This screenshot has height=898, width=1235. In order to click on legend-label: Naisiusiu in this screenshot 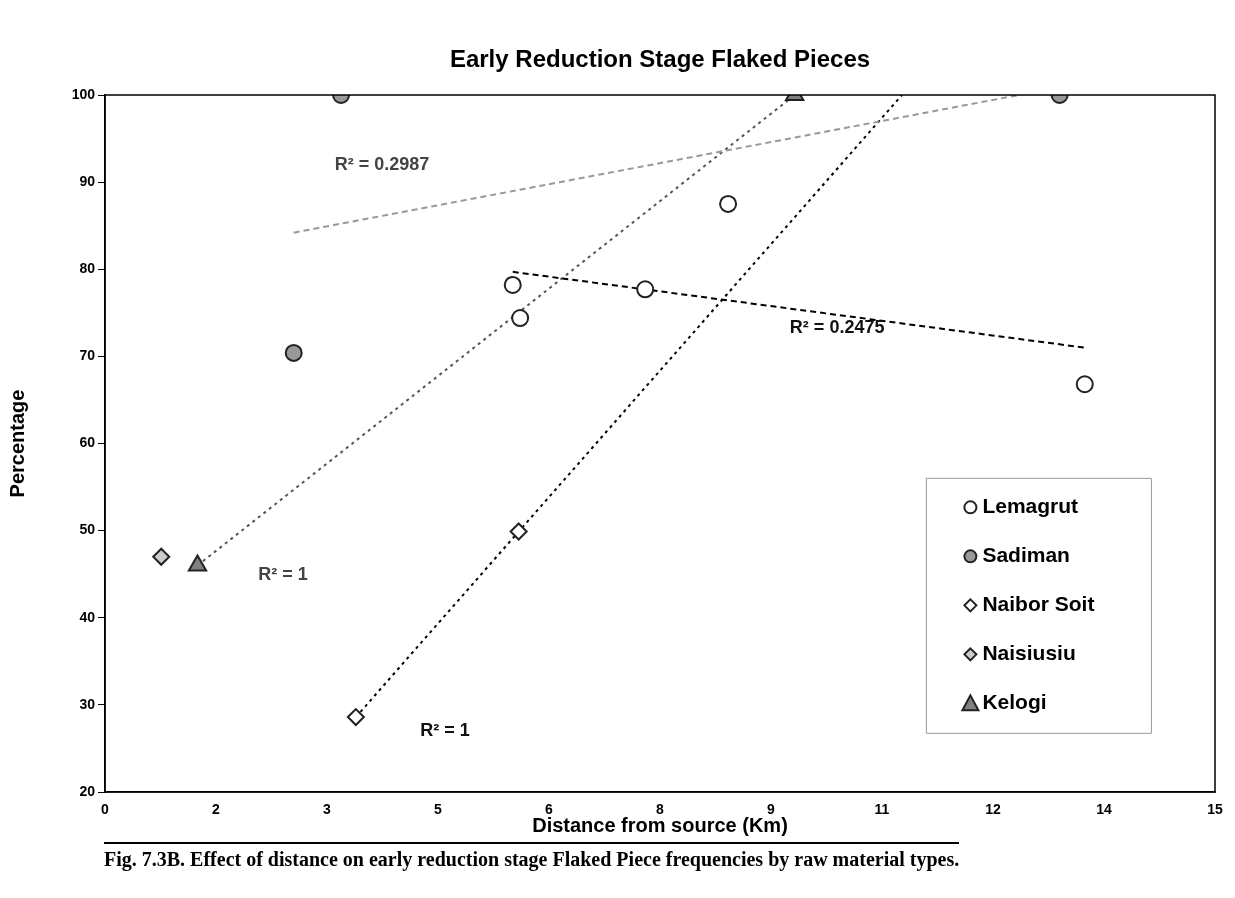, I will do `click(1029, 653)`.